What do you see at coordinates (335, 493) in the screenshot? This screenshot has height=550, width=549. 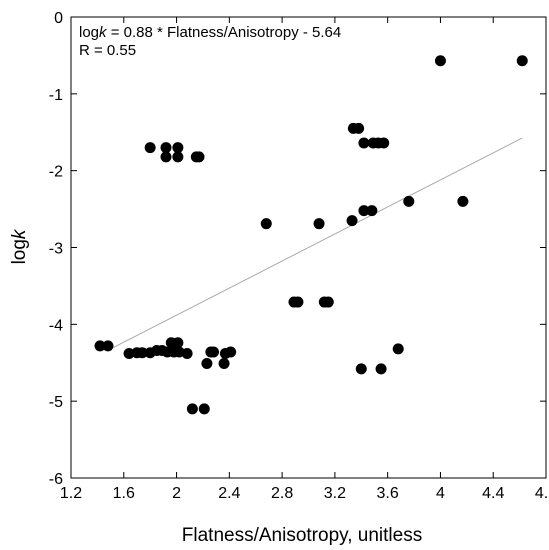 I see `x-tick-label: 3.2` at bounding box center [335, 493].